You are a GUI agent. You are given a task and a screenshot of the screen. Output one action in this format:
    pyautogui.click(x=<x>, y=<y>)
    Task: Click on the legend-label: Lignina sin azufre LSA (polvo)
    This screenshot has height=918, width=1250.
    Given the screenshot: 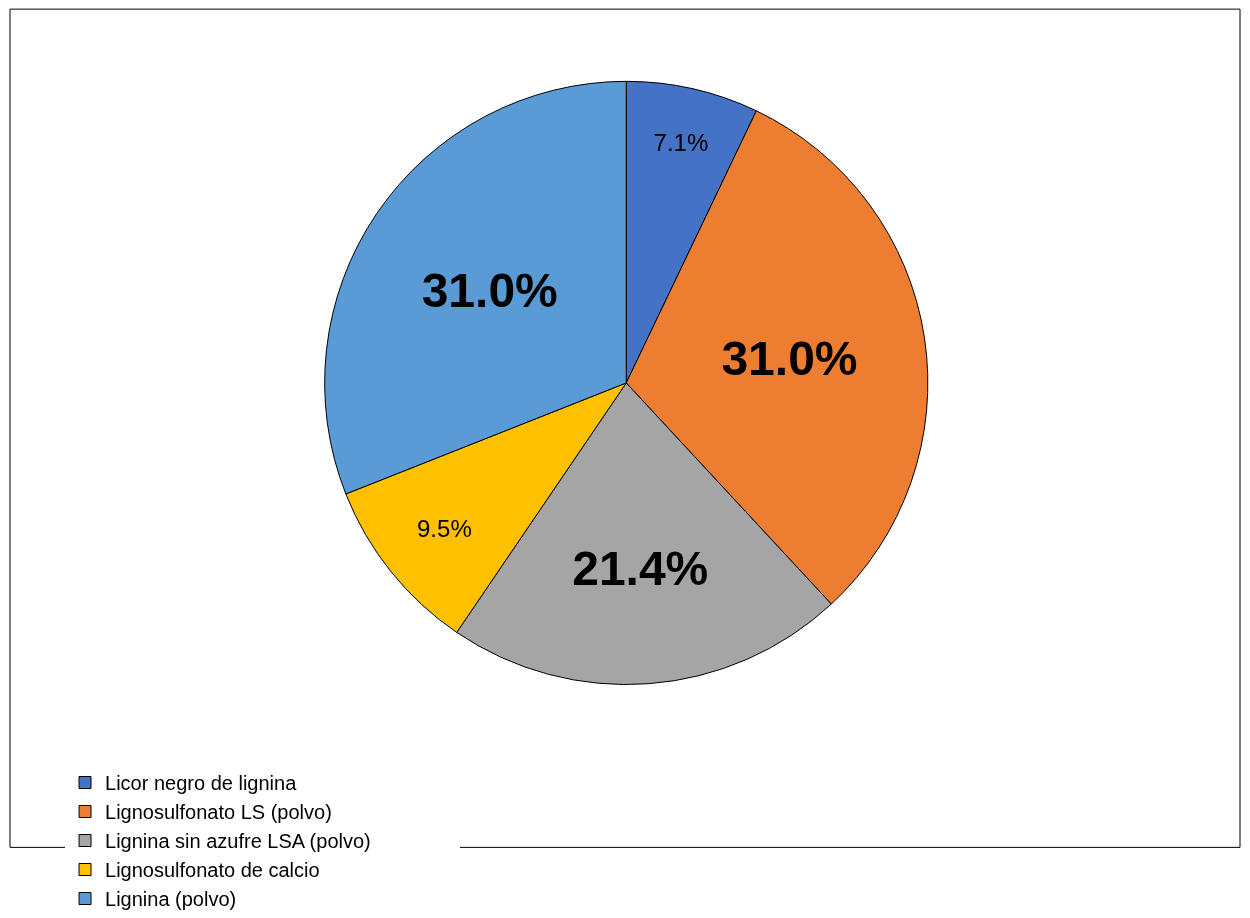 What is the action you would take?
    pyautogui.click(x=238, y=841)
    